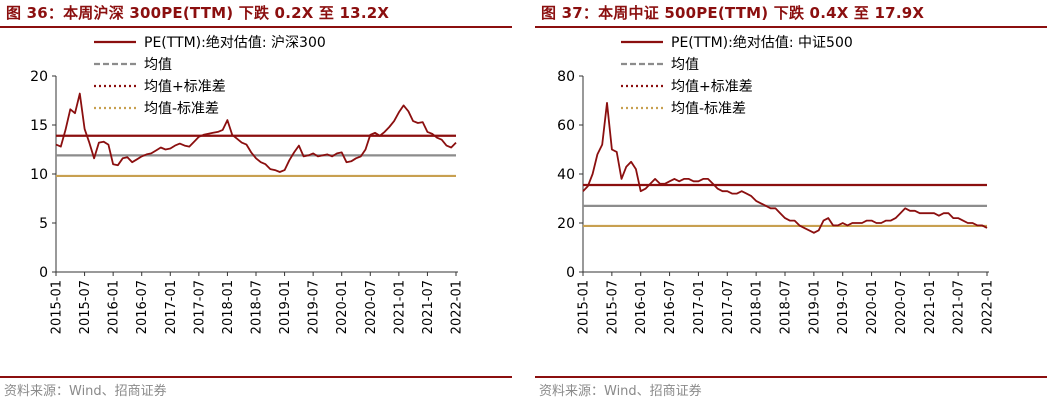 The image size is (1047, 400). What do you see at coordinates (39, 175) in the screenshot?
I see `y-tick-label: 10` at bounding box center [39, 175].